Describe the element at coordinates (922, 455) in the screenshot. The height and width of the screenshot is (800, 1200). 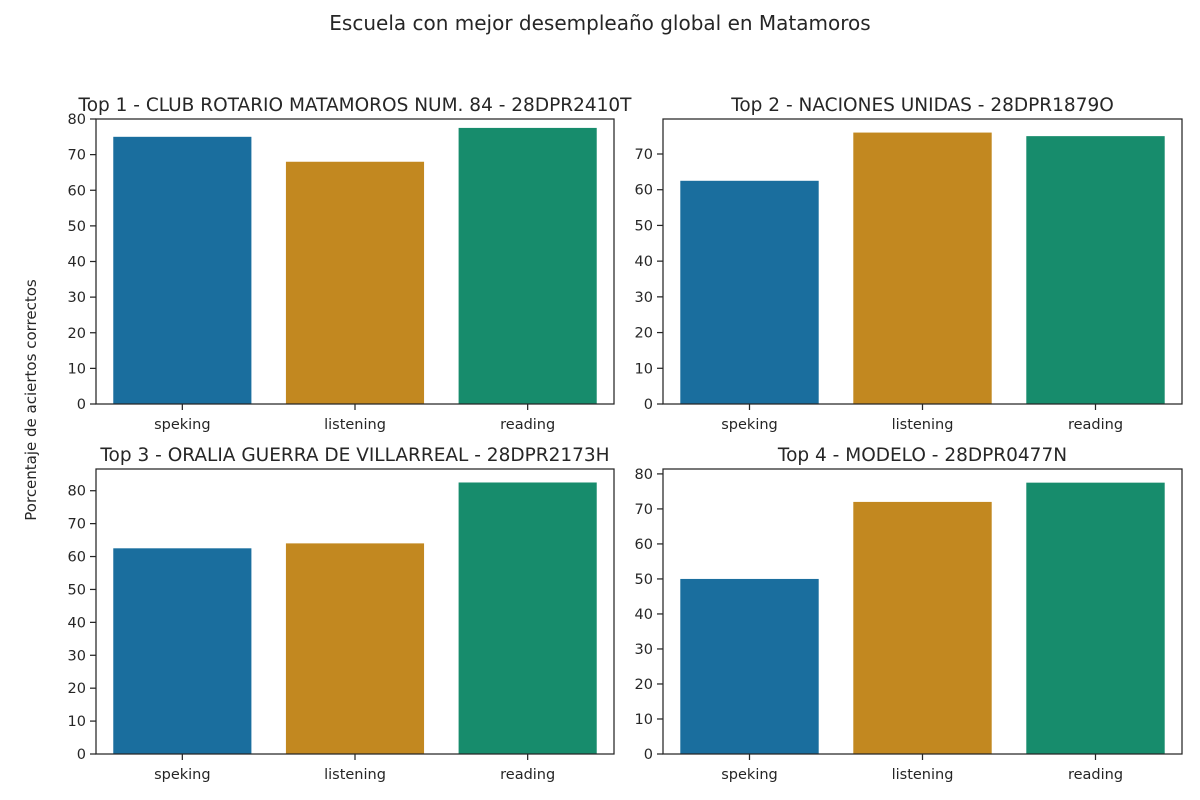
I see `panel-title: Top 4 - MODELO - 28DPR0477N` at that location.